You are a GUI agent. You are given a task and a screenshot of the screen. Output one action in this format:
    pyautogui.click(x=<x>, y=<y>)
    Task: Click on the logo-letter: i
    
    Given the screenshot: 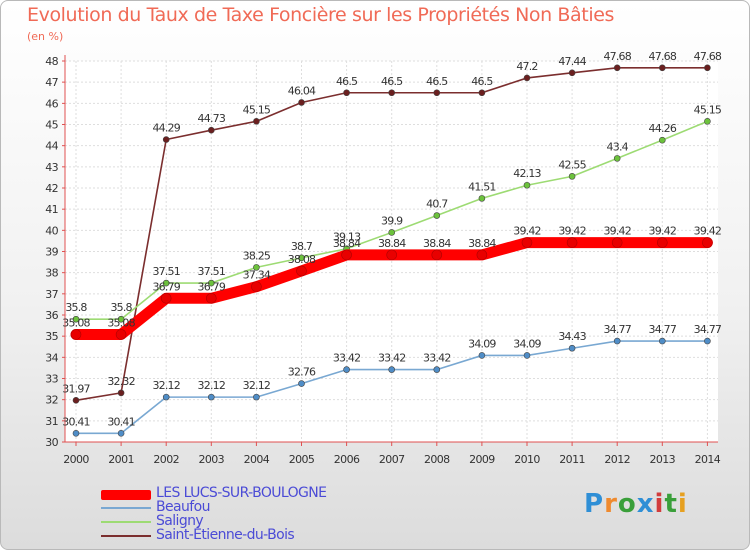 What is the action you would take?
    pyautogui.click(x=682, y=504)
    